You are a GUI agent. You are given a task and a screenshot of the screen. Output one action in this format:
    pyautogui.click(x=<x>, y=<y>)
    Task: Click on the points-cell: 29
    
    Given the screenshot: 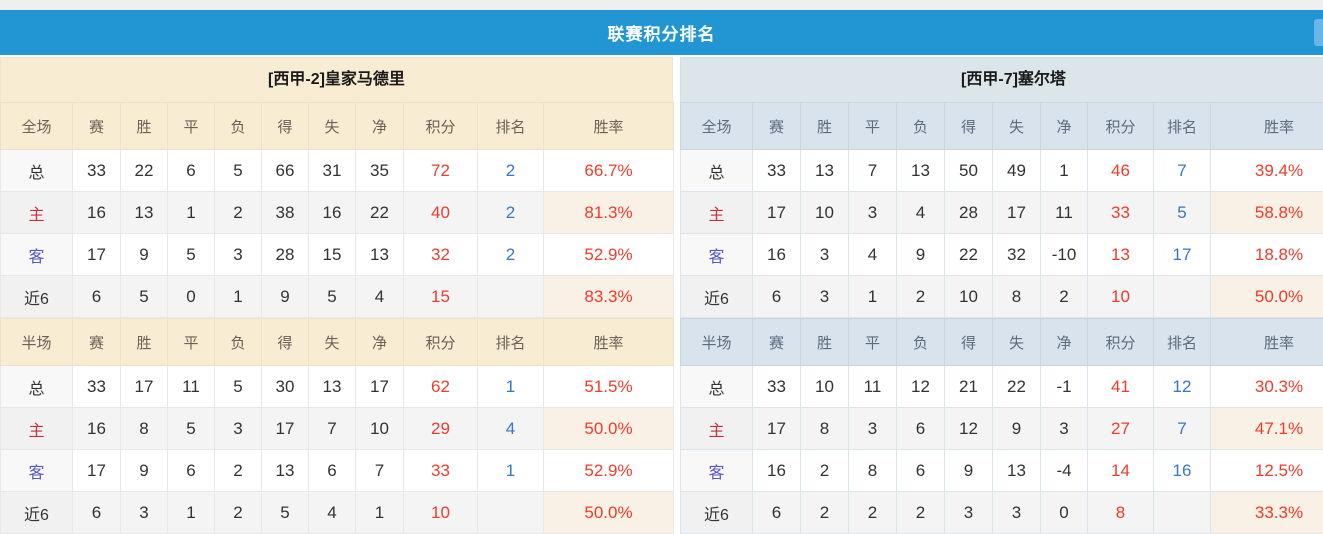 What is the action you would take?
    pyautogui.click(x=441, y=429)
    